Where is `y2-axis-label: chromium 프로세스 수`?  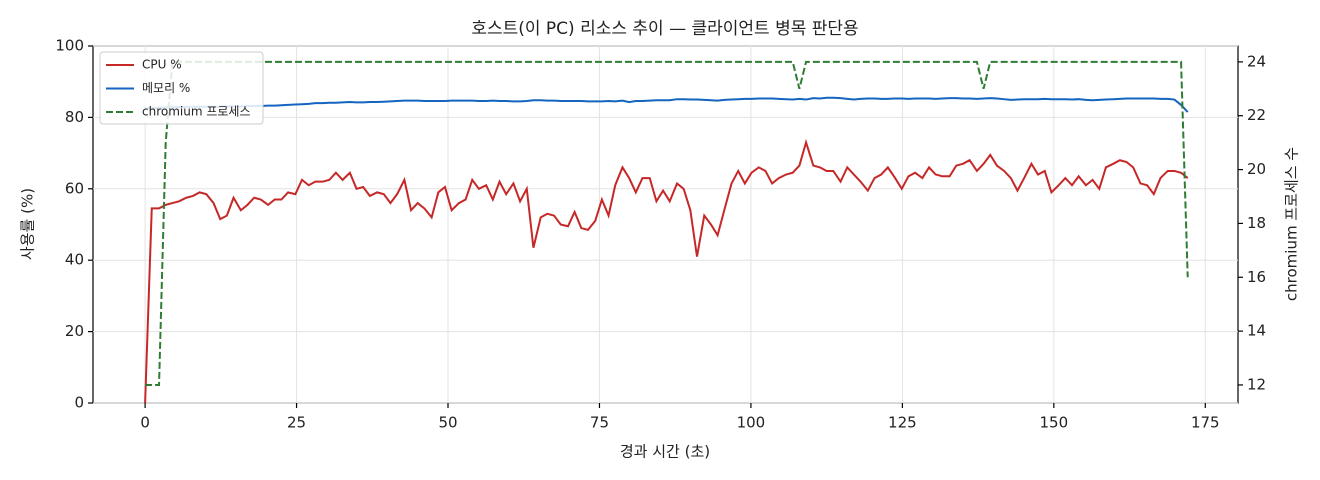 y2-axis-label: chromium 프로세스 수 is located at coordinates (1292, 224).